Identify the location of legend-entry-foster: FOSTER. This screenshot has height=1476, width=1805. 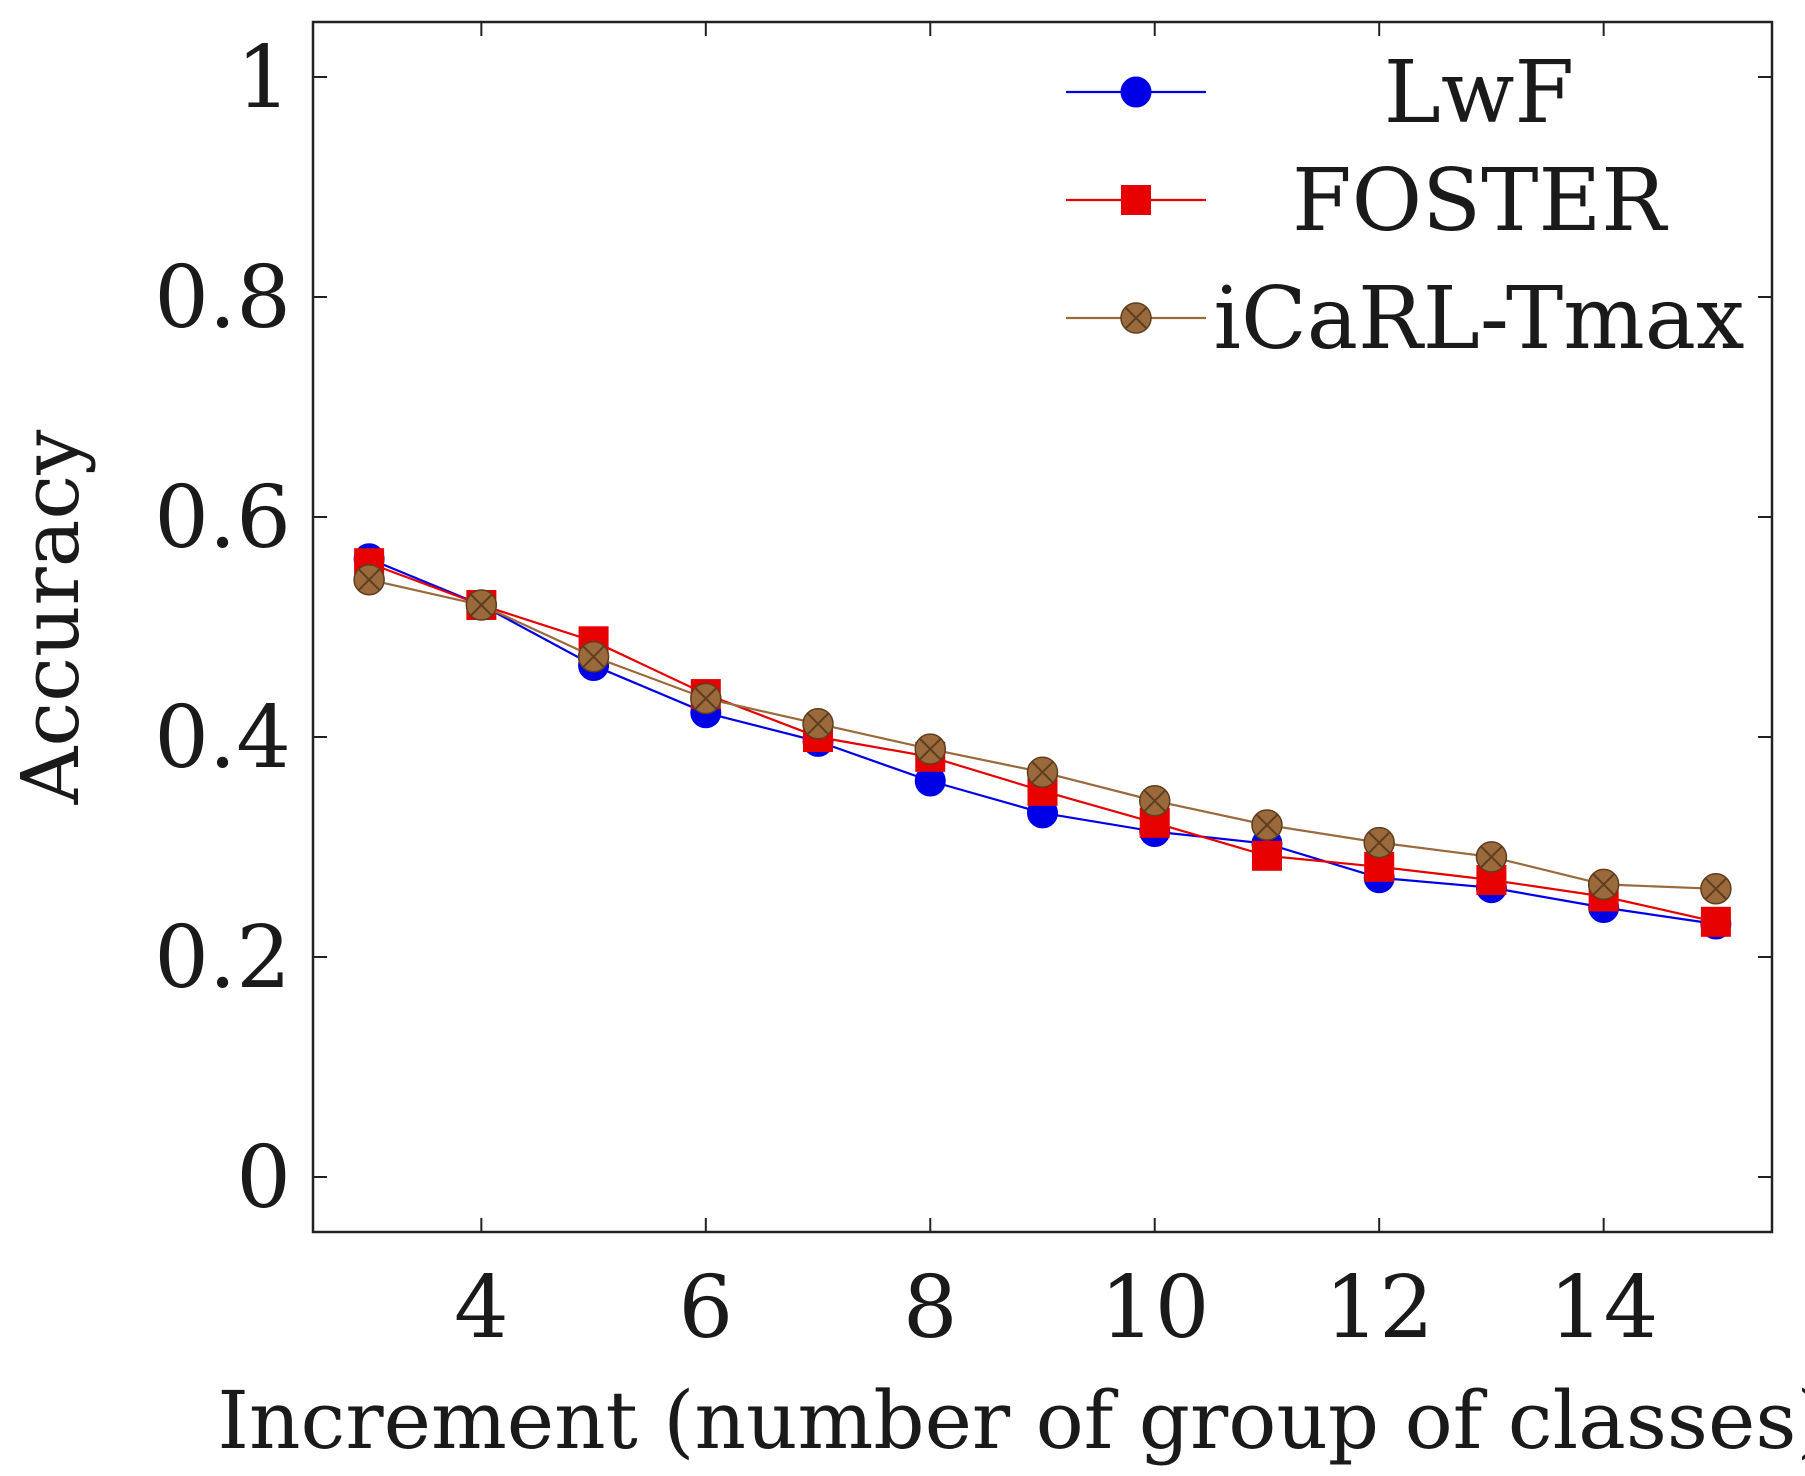
(1367, 201).